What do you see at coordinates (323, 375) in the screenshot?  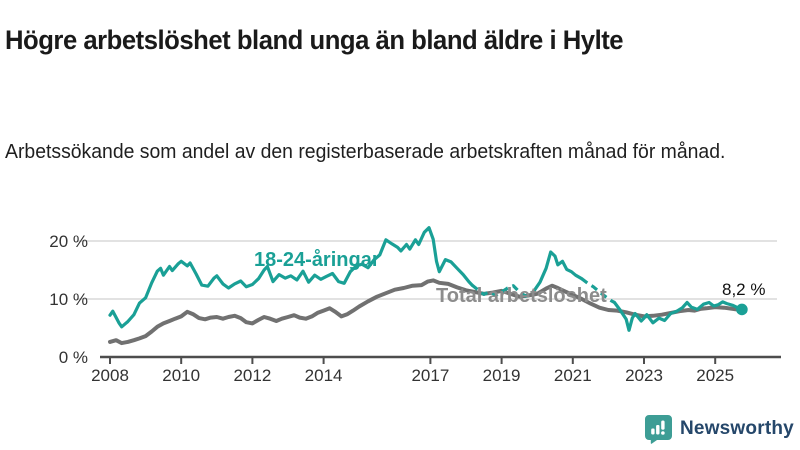 I see `x-tick-label: 2014` at bounding box center [323, 375].